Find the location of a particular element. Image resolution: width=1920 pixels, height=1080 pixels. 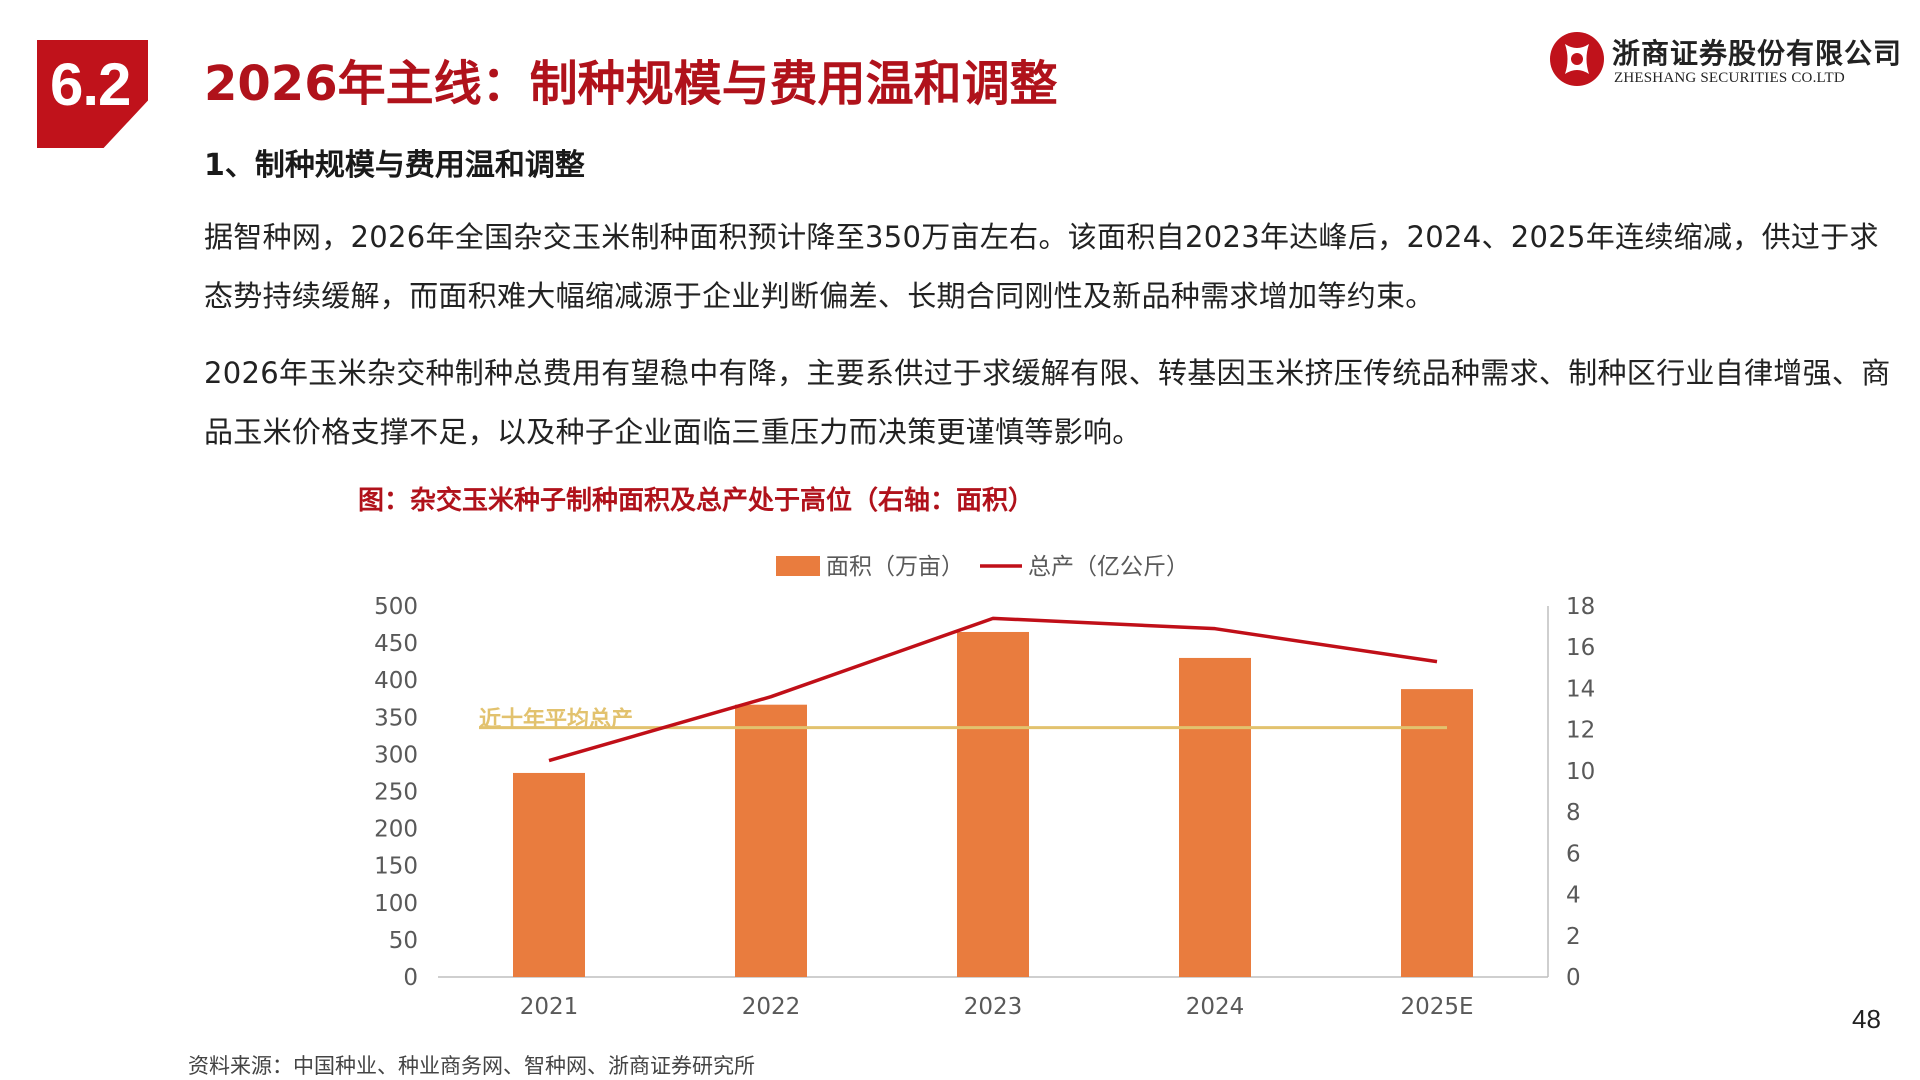

left-axis-tick-label: 250 is located at coordinates (396, 793).